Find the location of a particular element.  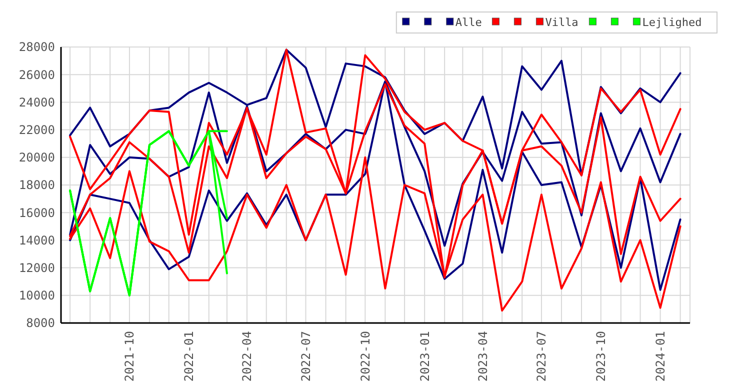

x-tick-label: 2023-10 is located at coordinates (601, 356).